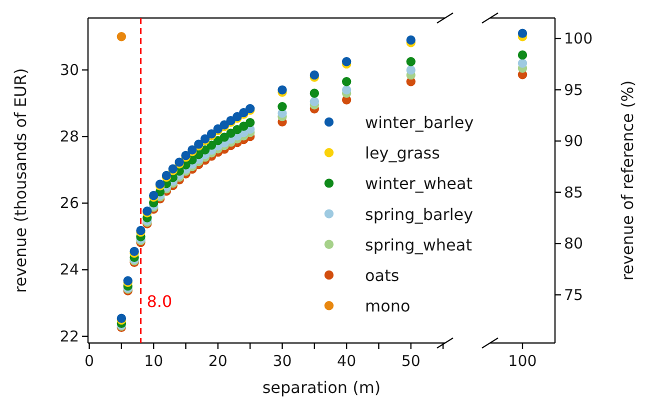 The height and width of the screenshot is (403, 649). Describe the element at coordinates (574, 192) in the screenshot. I see `y2-tick-label: 85` at that location.